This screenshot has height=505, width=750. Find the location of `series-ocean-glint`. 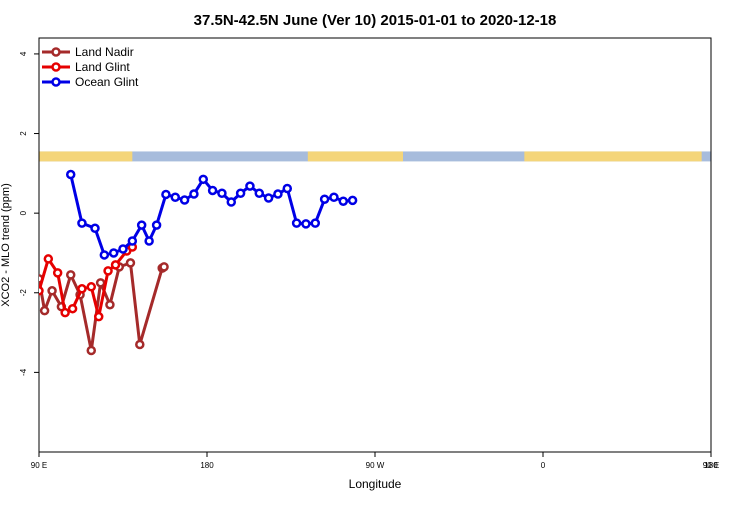

series-ocean-glint is located at coordinates (211, 214).